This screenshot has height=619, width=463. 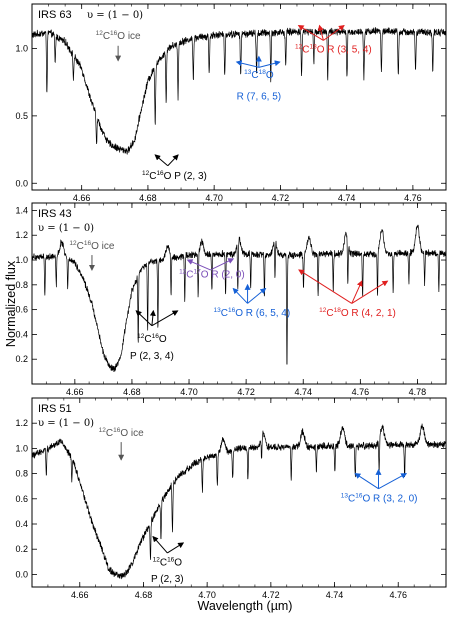 What do you see at coordinates (21, 499) in the screenshot?
I see `irs-51-y-tick-label: 0.6` at bounding box center [21, 499].